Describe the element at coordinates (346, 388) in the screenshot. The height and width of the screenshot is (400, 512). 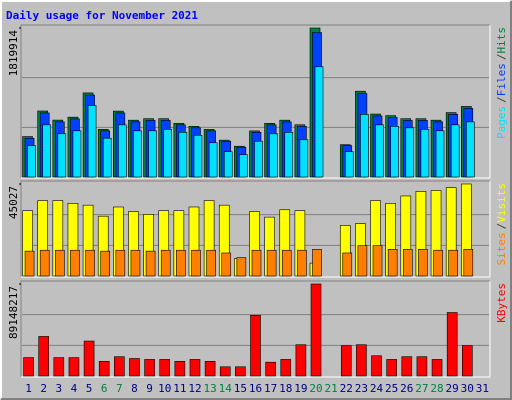
I see `x-tick-label: 22` at that location.